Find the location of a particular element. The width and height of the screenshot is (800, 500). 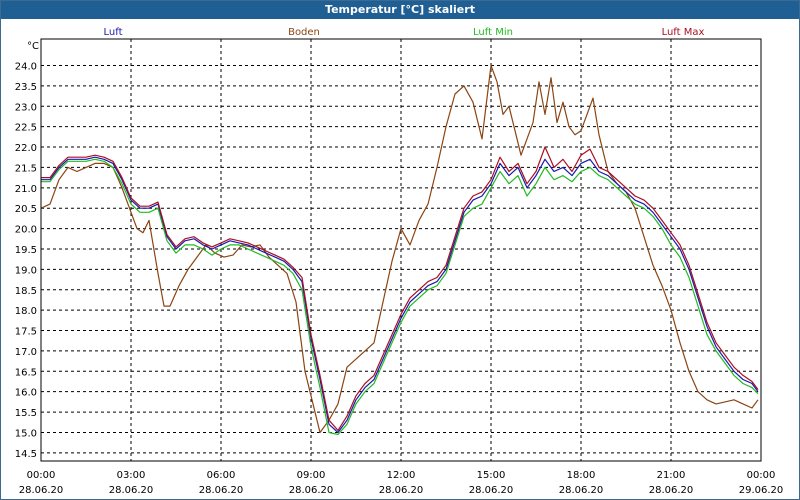

y-tick-label: 17.5 is located at coordinates (26, 332).